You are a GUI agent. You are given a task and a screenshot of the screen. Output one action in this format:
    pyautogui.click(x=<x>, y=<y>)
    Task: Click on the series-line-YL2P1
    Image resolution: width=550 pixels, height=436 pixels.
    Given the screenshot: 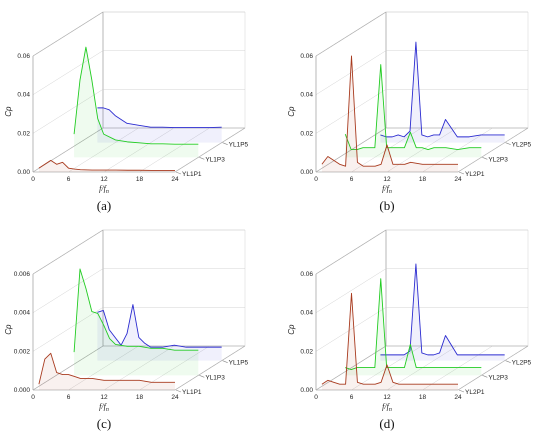 What is the action you would take?
    pyautogui.click(x=389, y=111)
    